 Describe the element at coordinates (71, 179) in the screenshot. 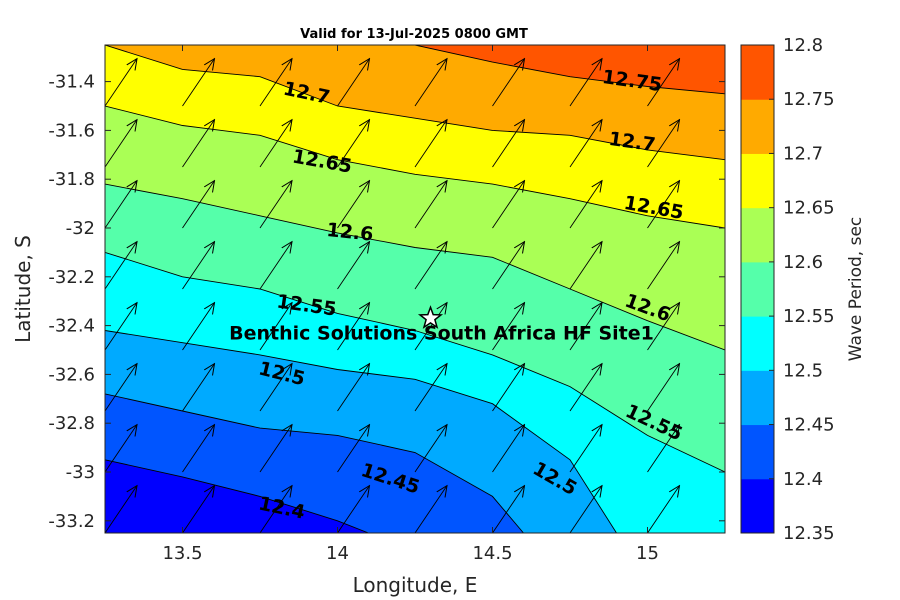

I see `y-tick-label: -31.8` at that location.